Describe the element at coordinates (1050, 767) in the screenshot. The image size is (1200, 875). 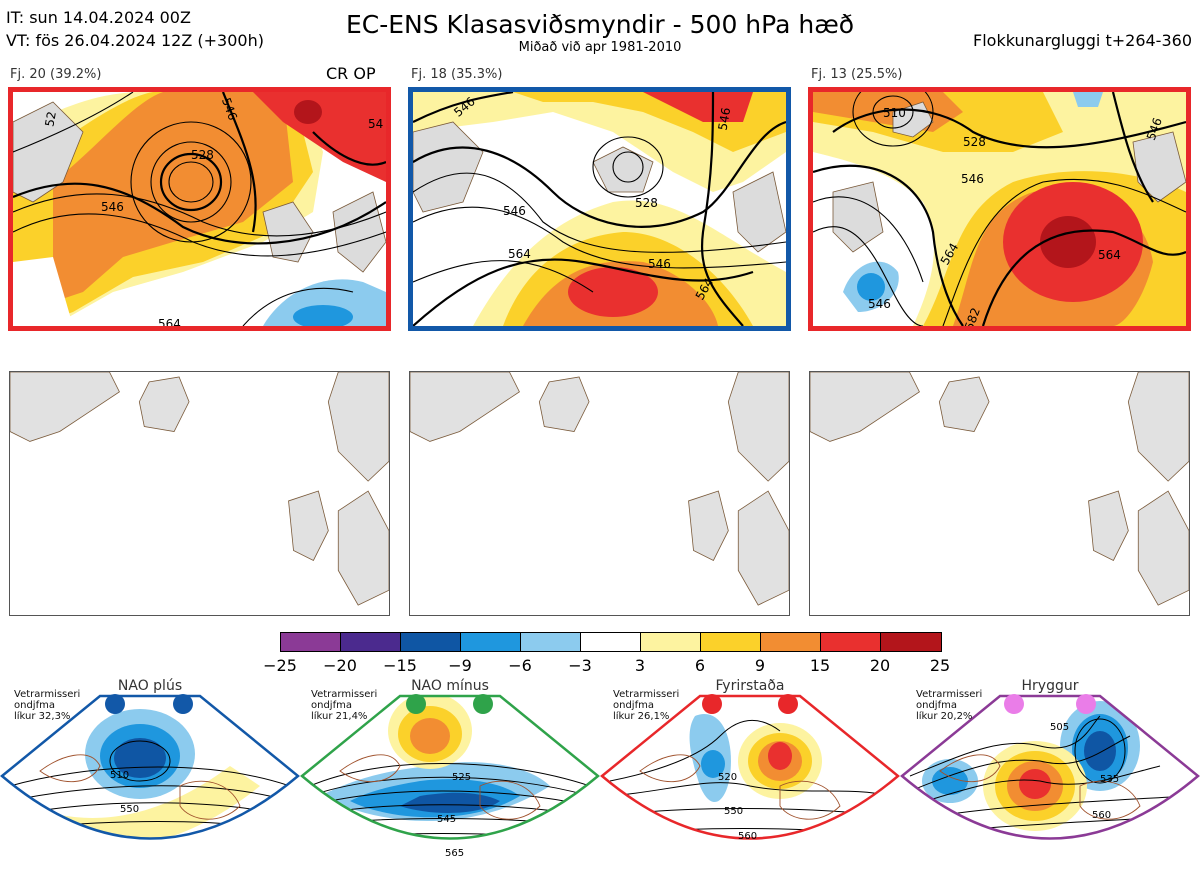
I see `regime-ridge-graphic` at that location.